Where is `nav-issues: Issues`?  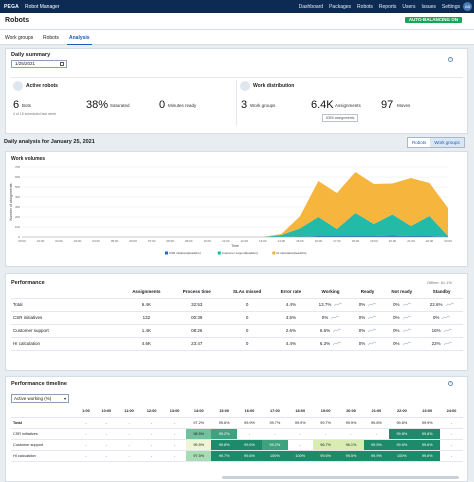 nav-issues: Issues is located at coordinates (428, 6).